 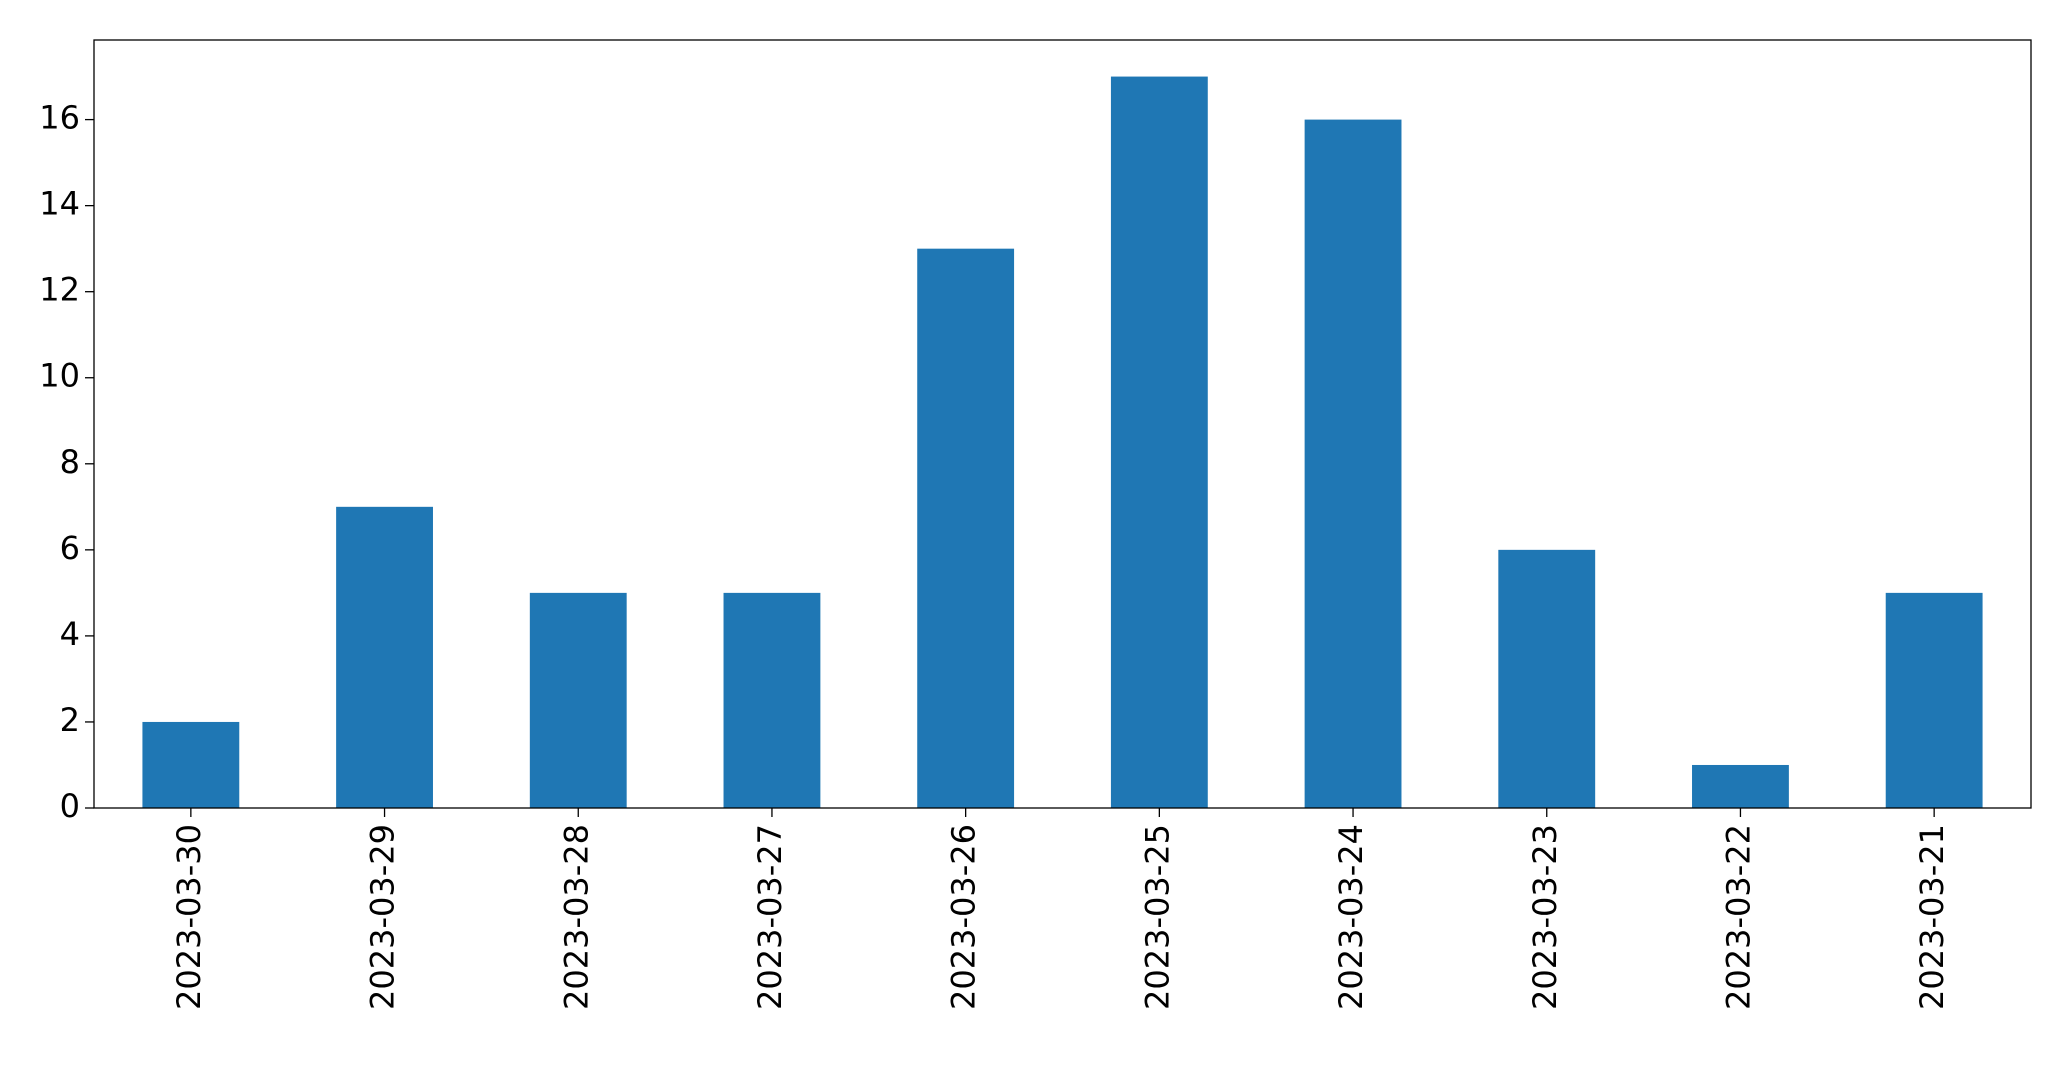 I want to click on x-tick-label: 2023-03-25, so click(x=1157, y=917).